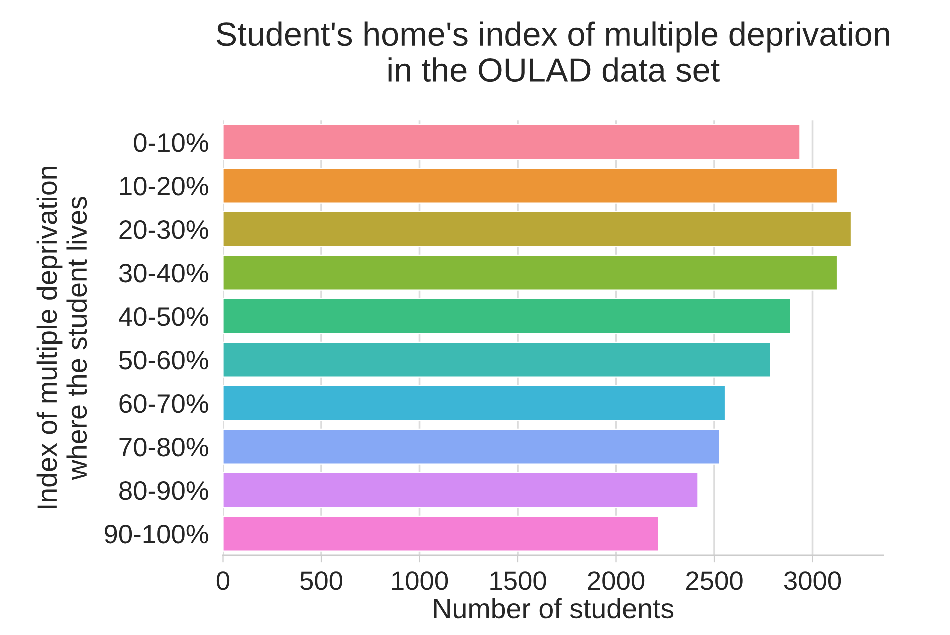 This screenshot has width=950, height=635. I want to click on y-tick-label: 70-80%, so click(164, 447).